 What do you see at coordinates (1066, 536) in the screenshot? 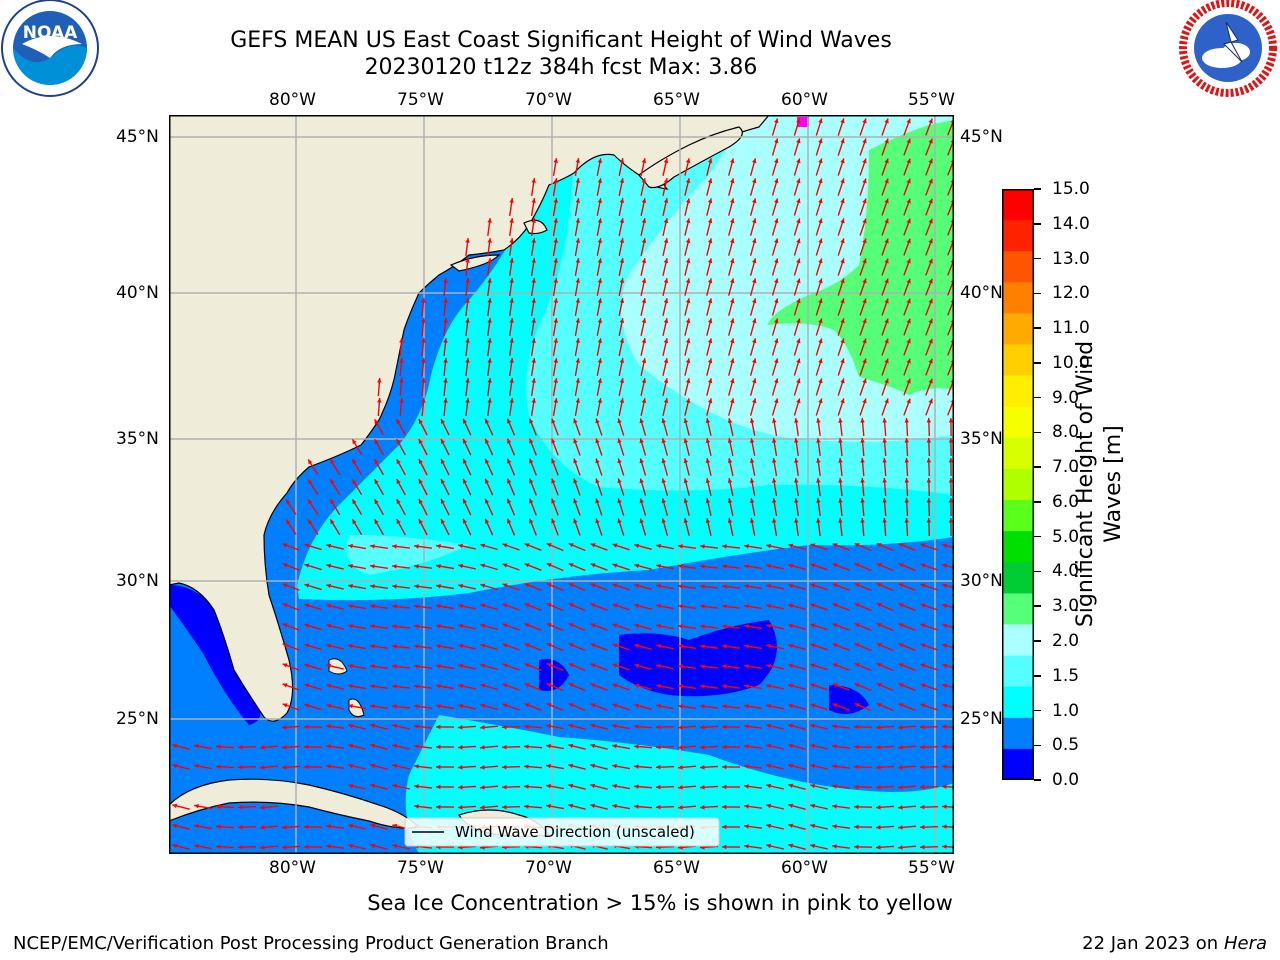
I see `colorbar-tick-label: 5.0` at bounding box center [1066, 536].